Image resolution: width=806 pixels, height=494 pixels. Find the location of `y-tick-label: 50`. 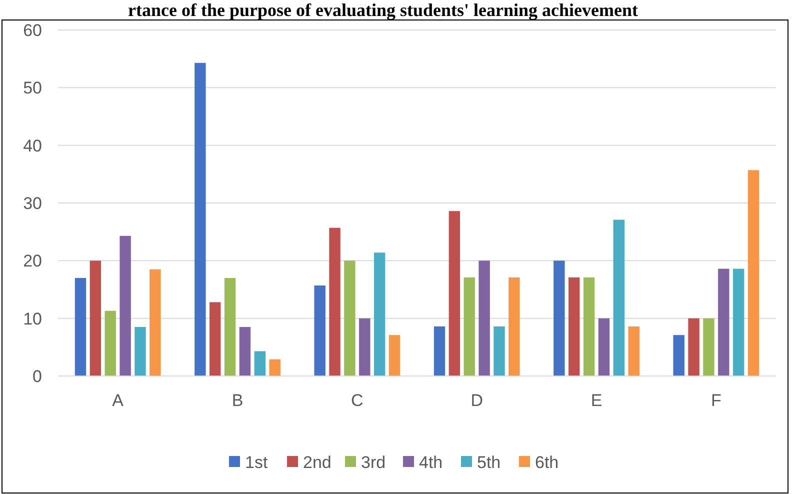

y-tick-label: 50 is located at coordinates (32, 88).